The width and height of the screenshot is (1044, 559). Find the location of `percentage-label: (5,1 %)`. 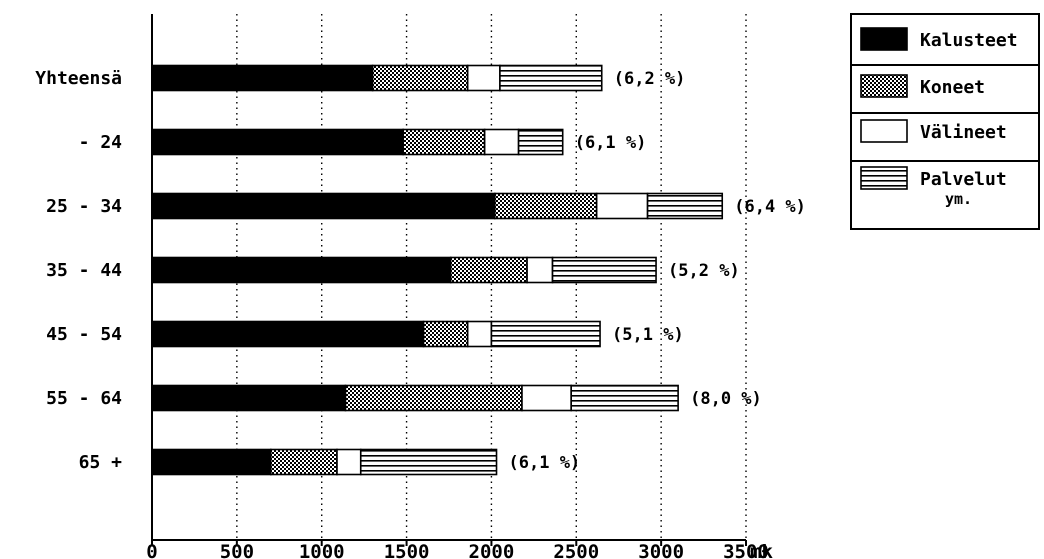

percentage-label: (5,1 %) is located at coordinates (648, 335).